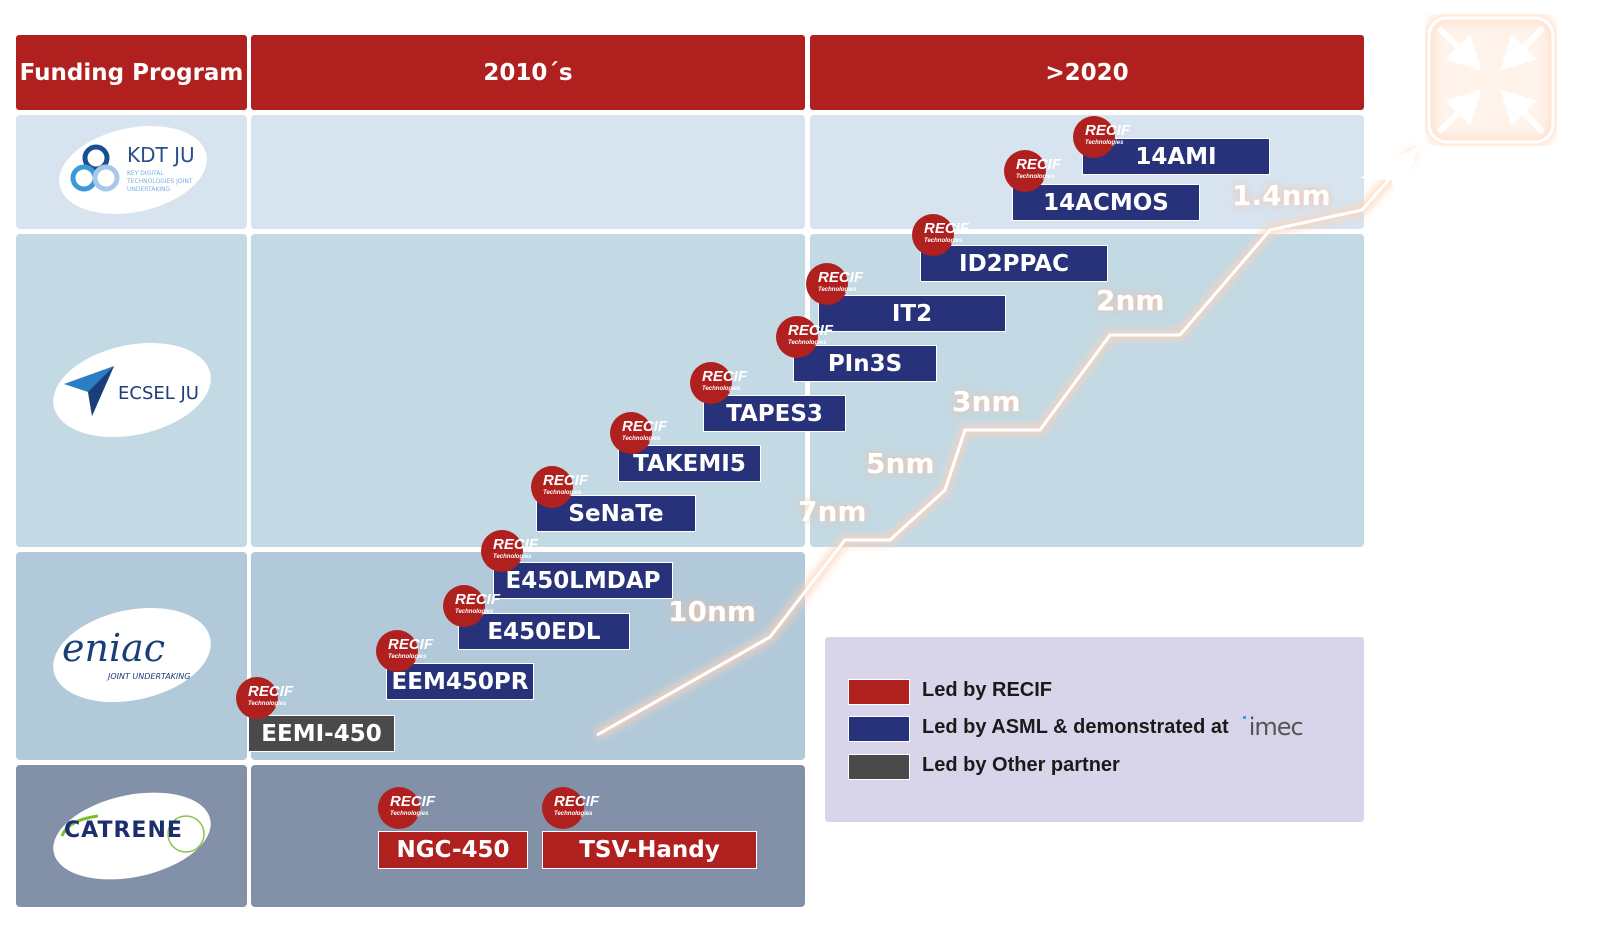 This screenshot has height=938, width=1600. What do you see at coordinates (986, 401) in the screenshot?
I see `node-3nm: 3nm` at bounding box center [986, 401].